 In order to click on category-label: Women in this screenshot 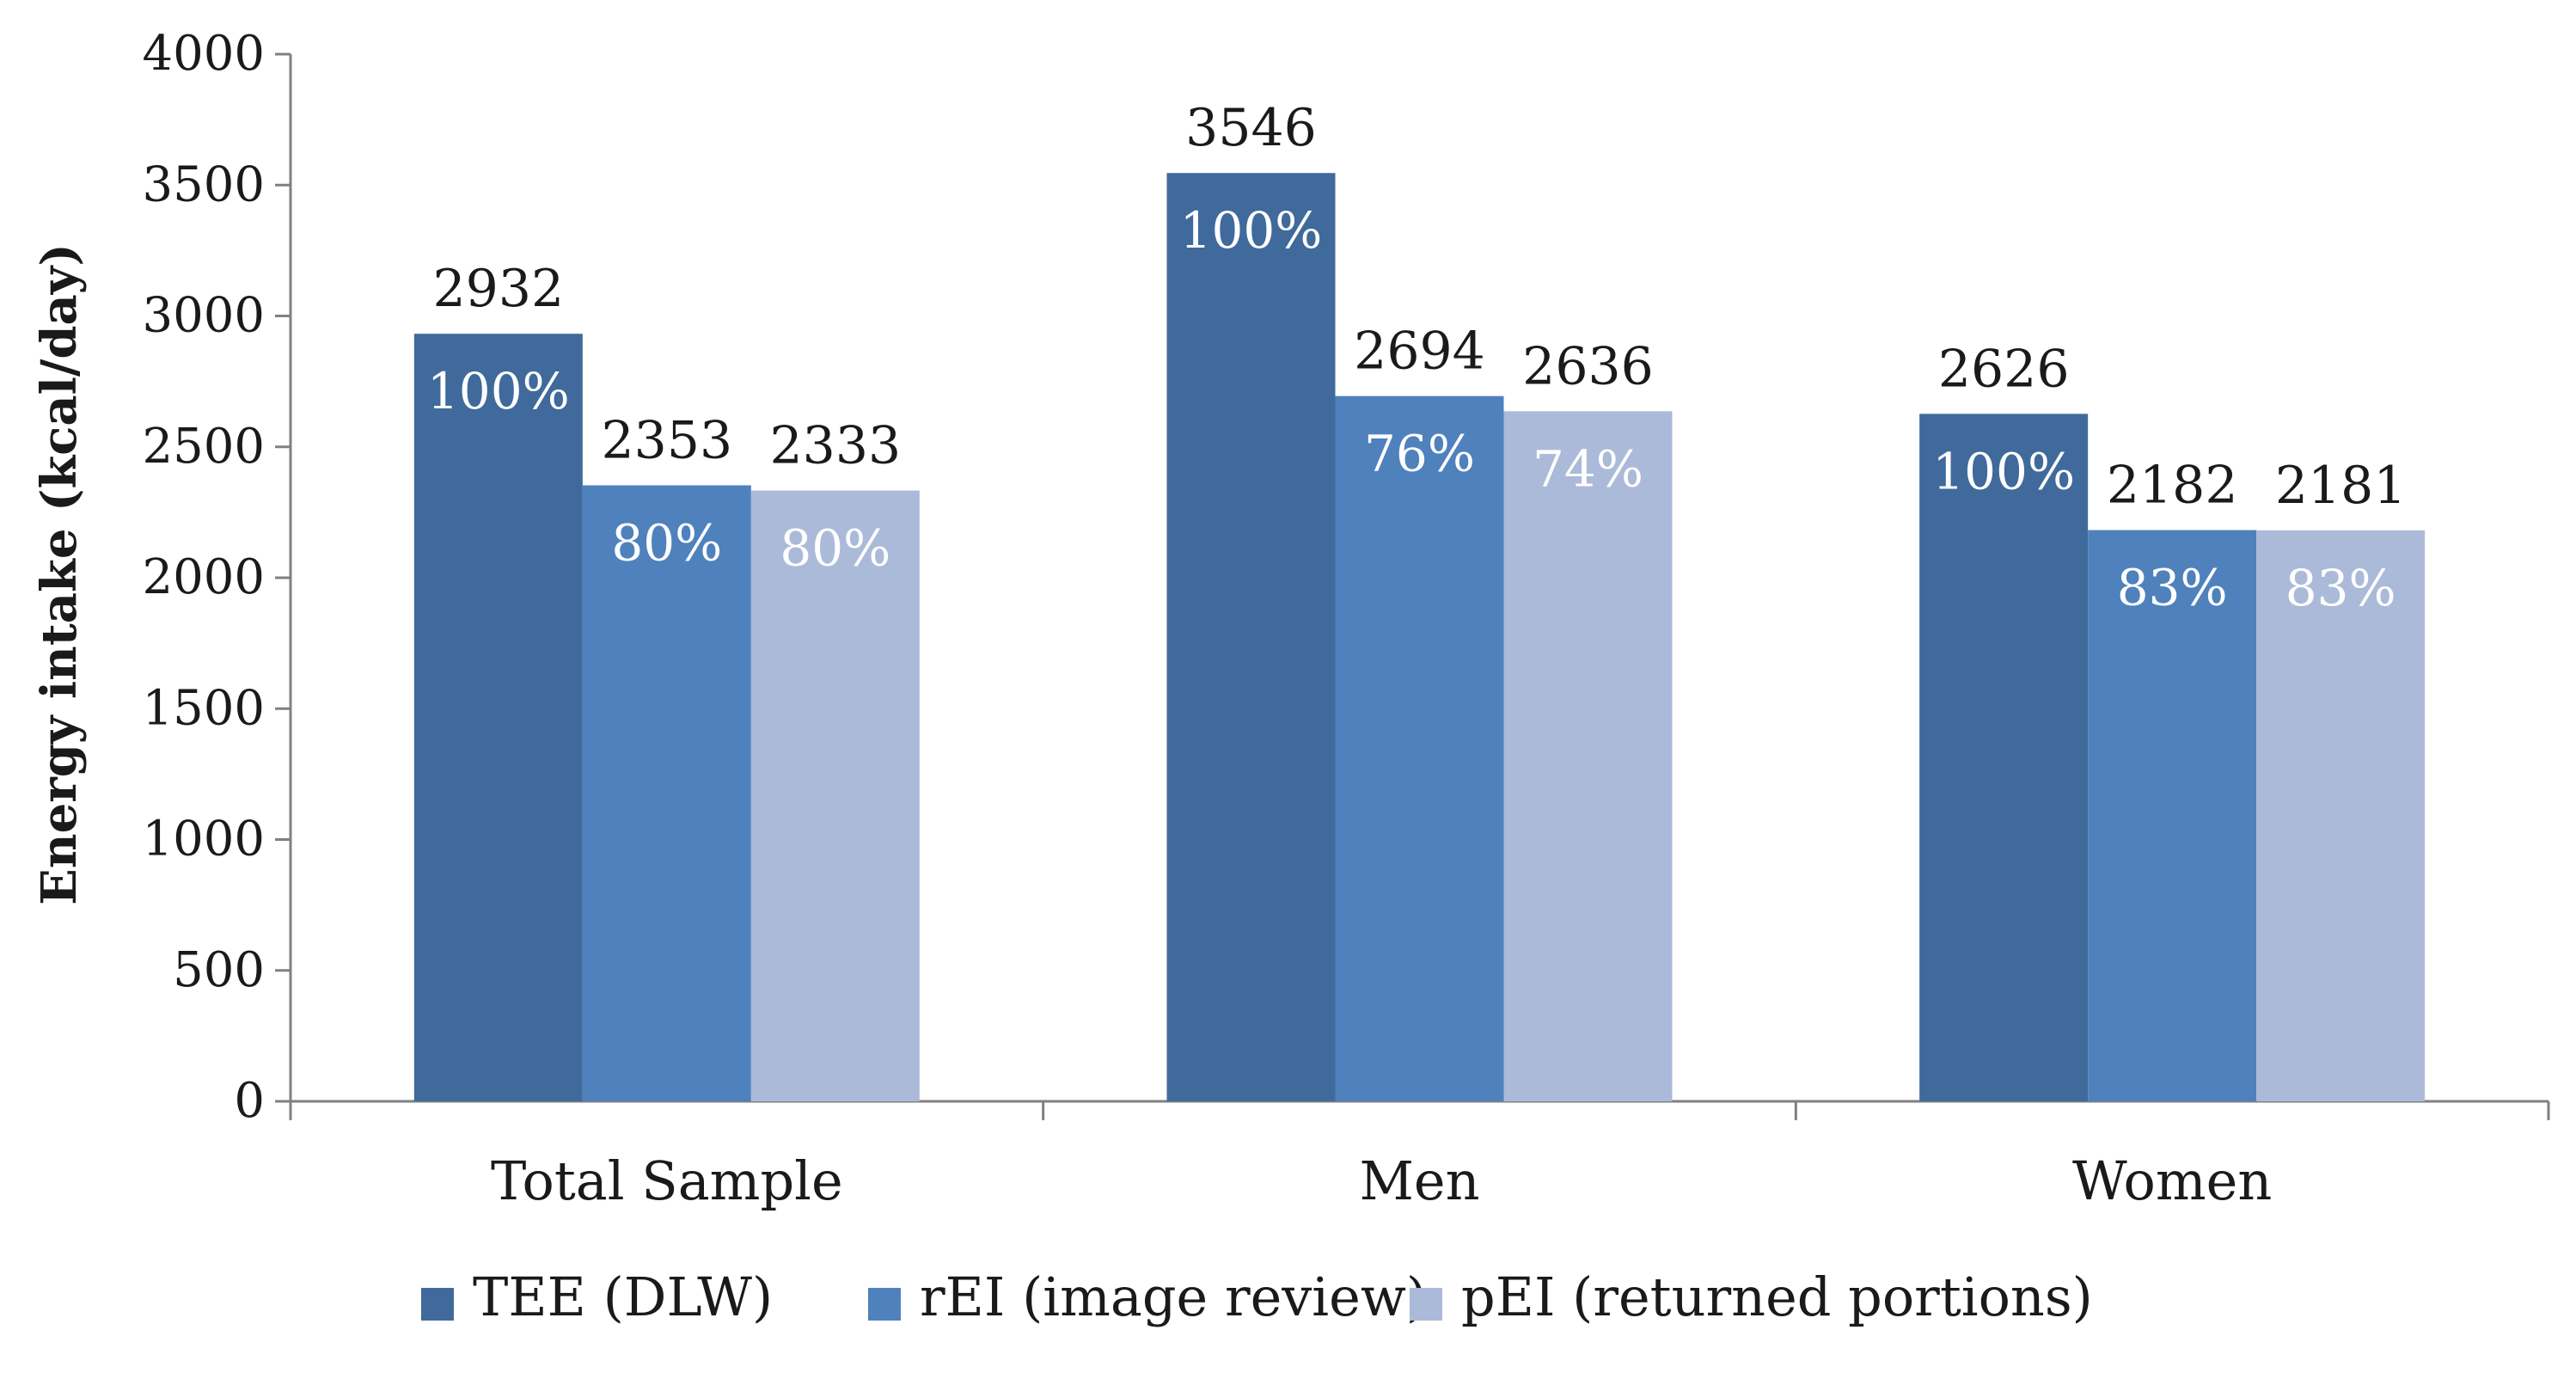, I will do `click(2172, 1180)`.